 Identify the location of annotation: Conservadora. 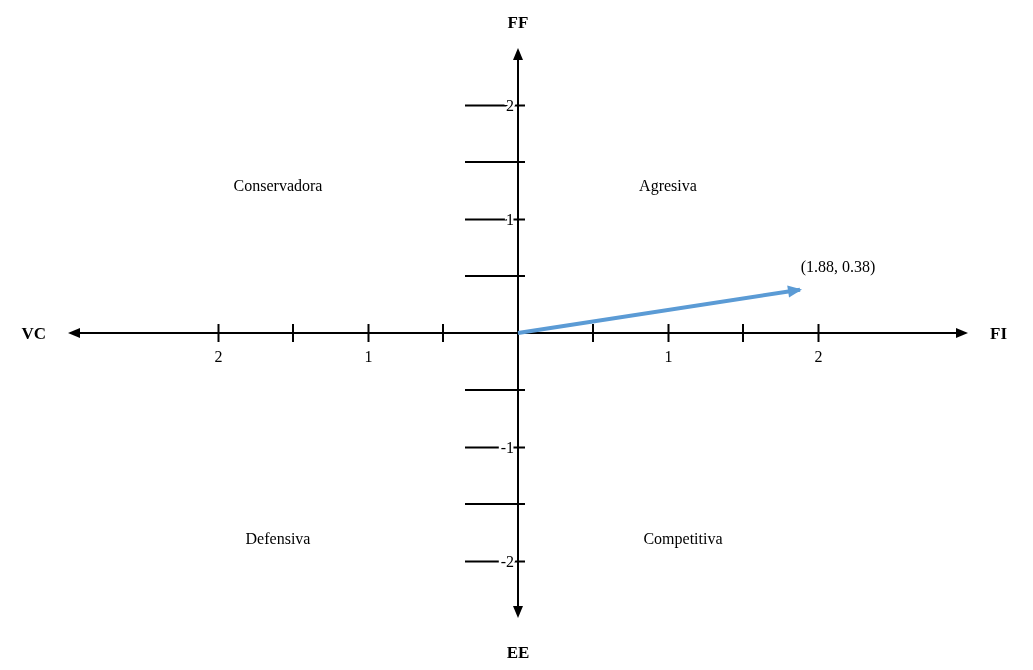
(278, 185).